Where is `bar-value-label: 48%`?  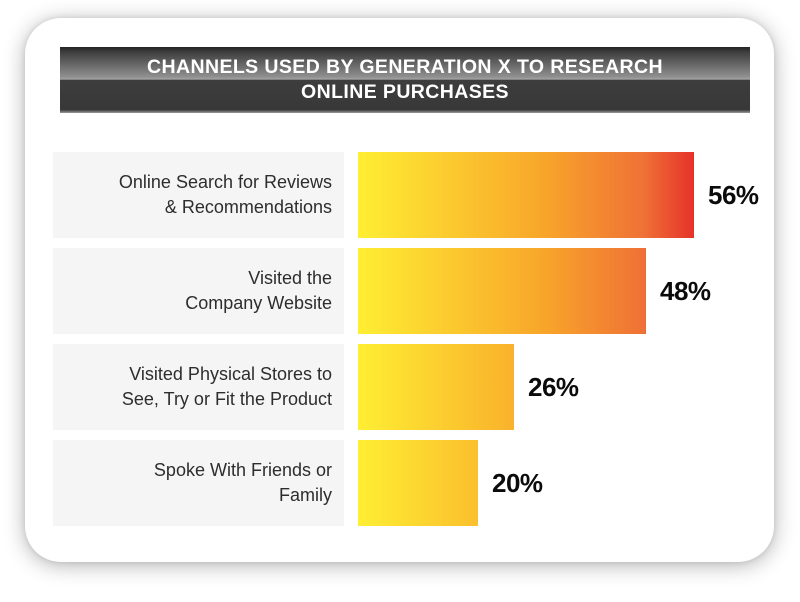 bar-value-label: 48% is located at coordinates (685, 290).